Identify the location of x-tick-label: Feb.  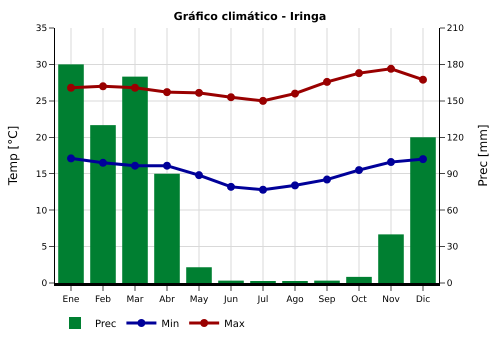
(103, 299).